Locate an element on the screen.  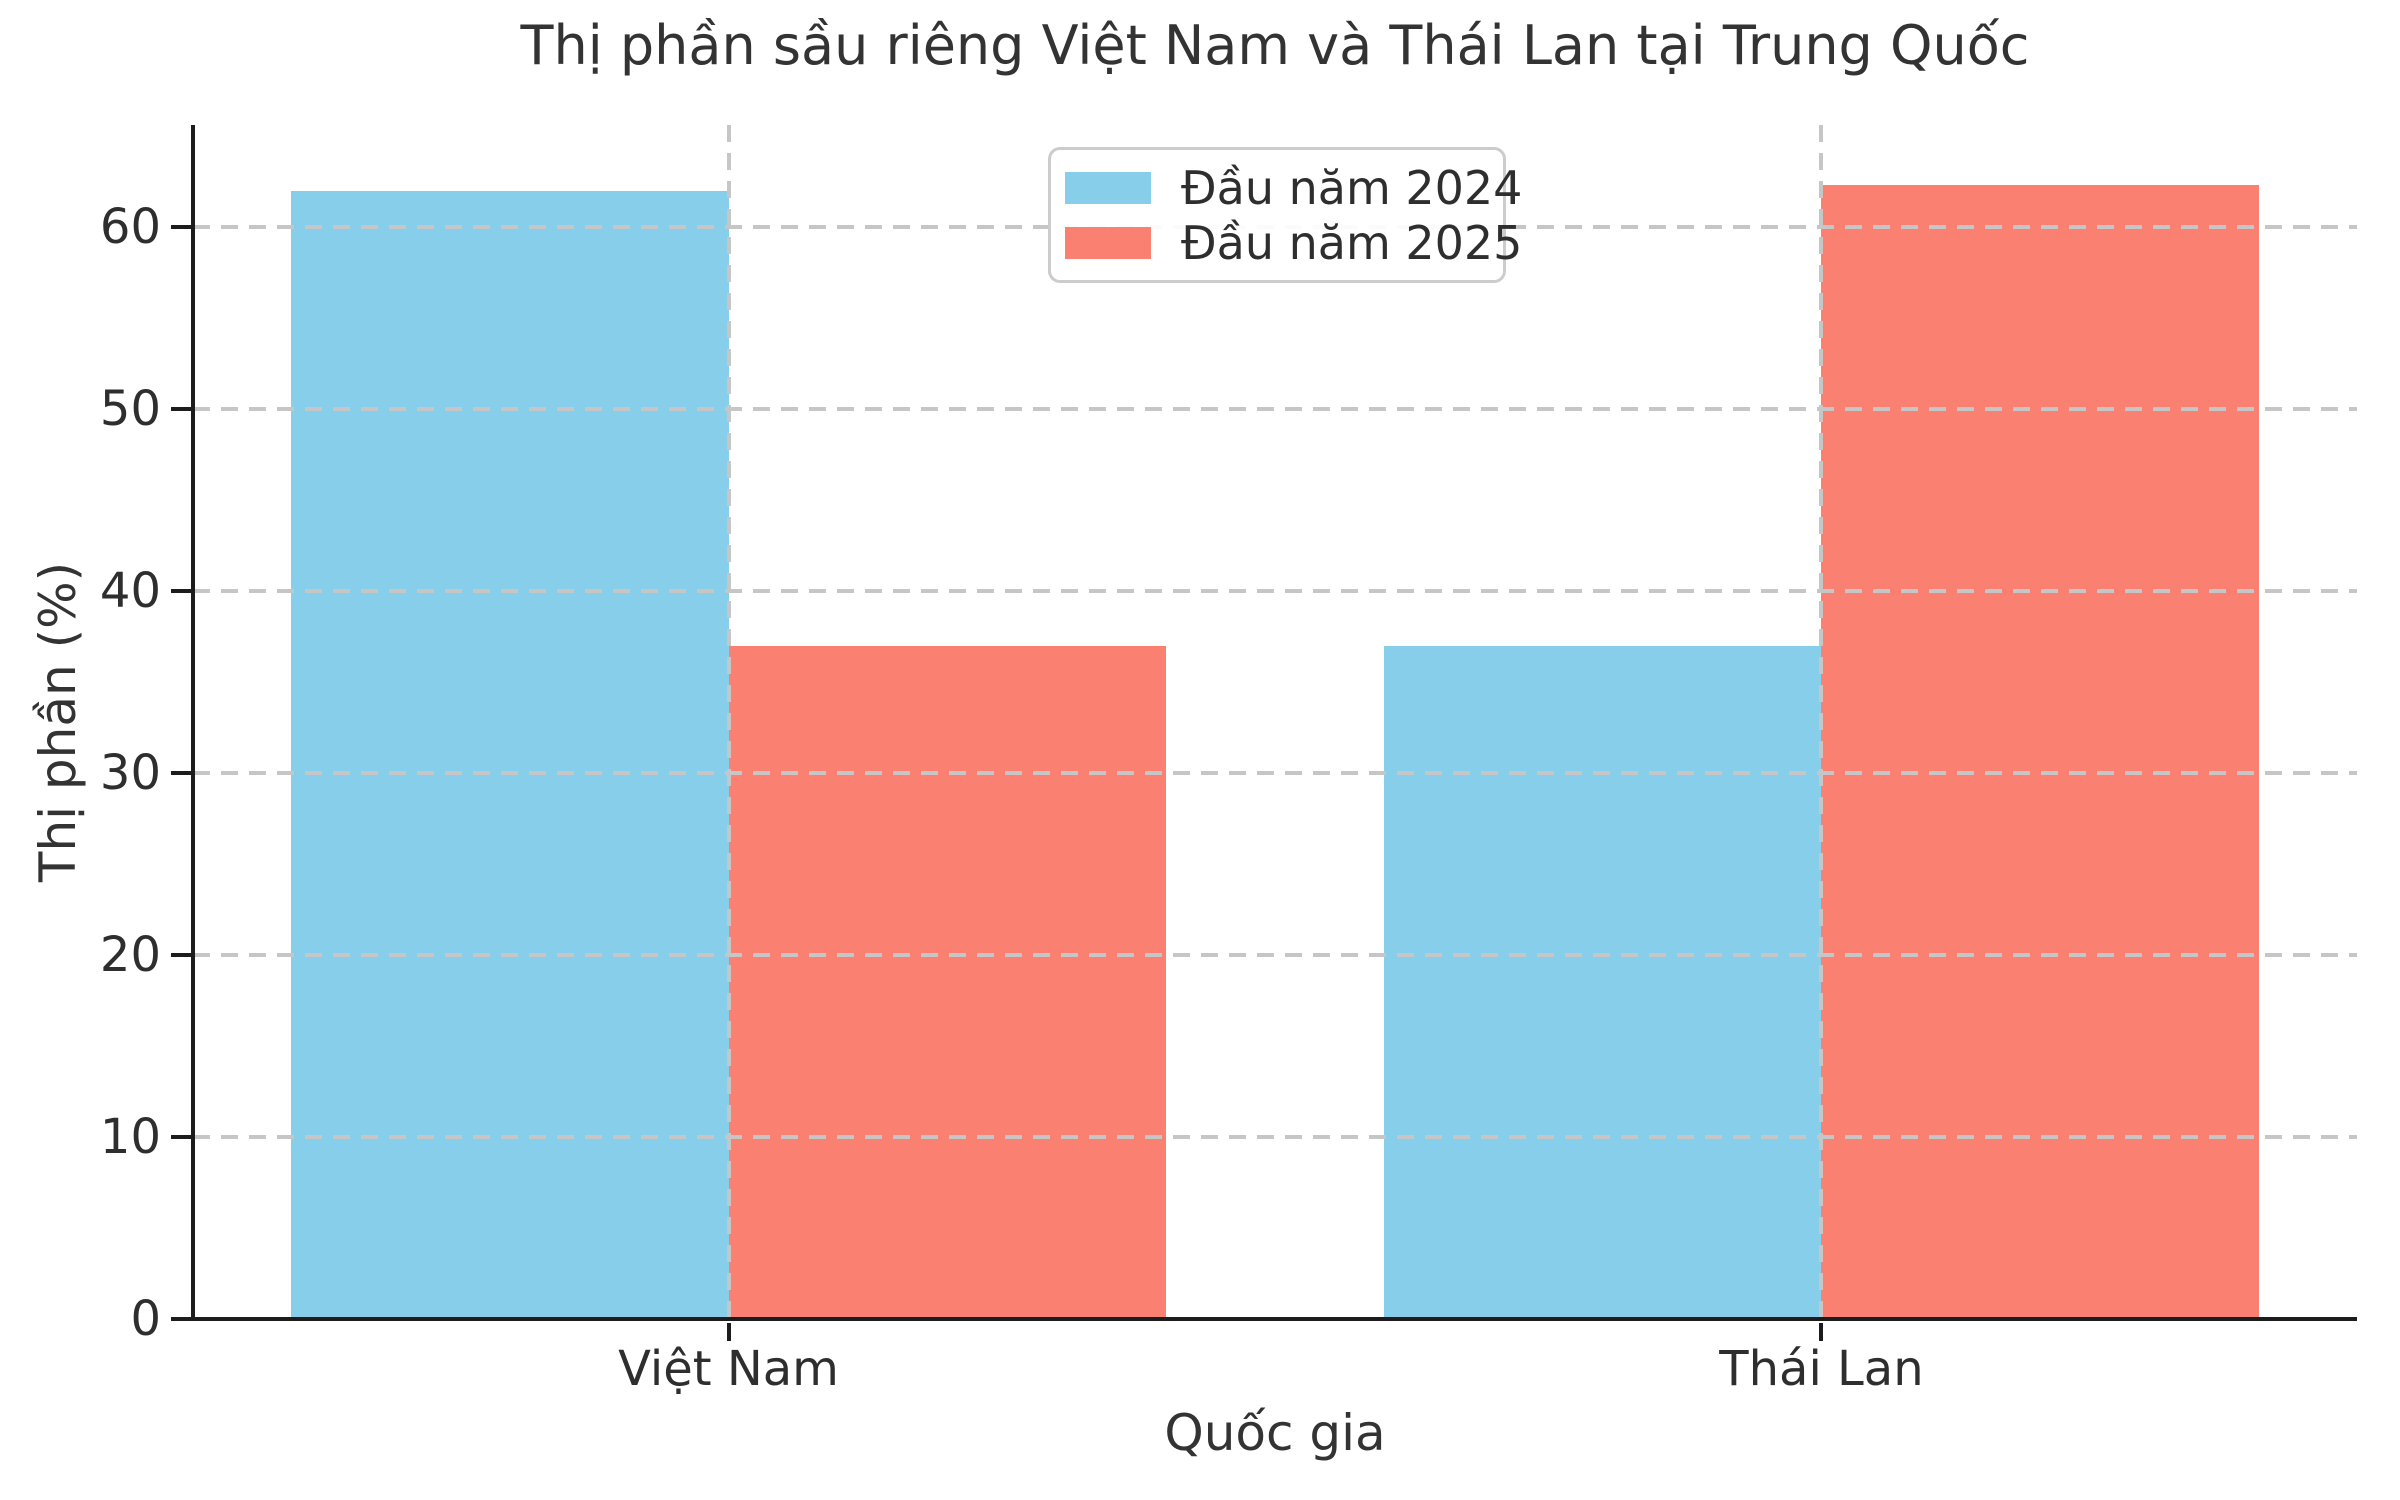
y-tick-label: 50 is located at coordinates (130, 408).